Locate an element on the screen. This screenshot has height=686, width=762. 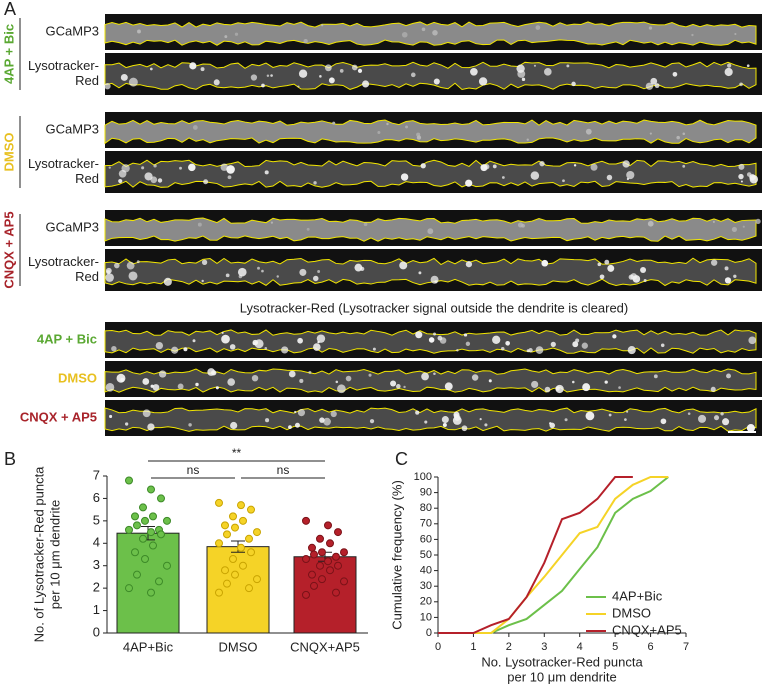
y-tick-label: 3 is located at coordinates (96, 564).